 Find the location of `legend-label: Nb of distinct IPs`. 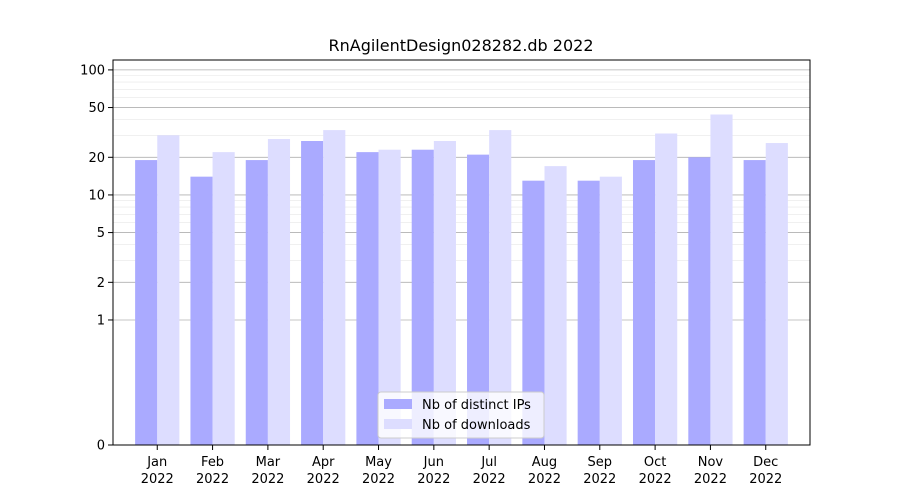

legend-label: Nb of distinct IPs is located at coordinates (476, 405).